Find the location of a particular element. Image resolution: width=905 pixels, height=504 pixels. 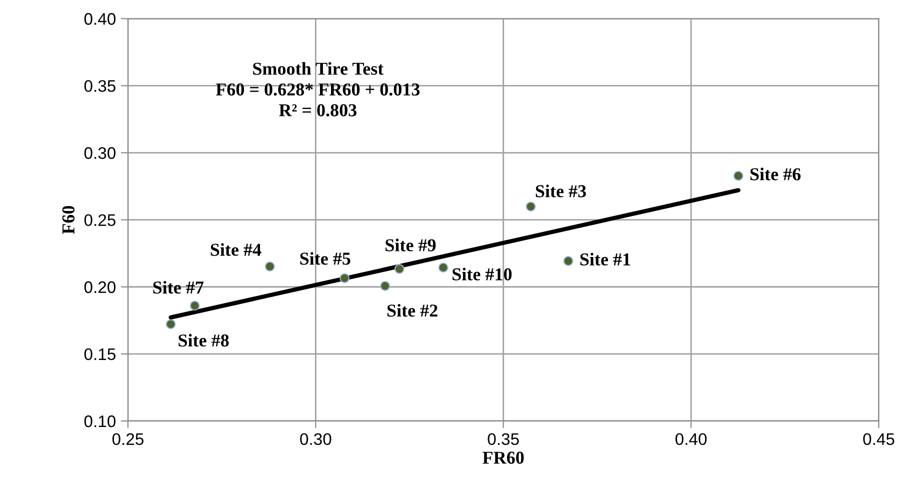

annotation: Site #8 is located at coordinates (203, 340).